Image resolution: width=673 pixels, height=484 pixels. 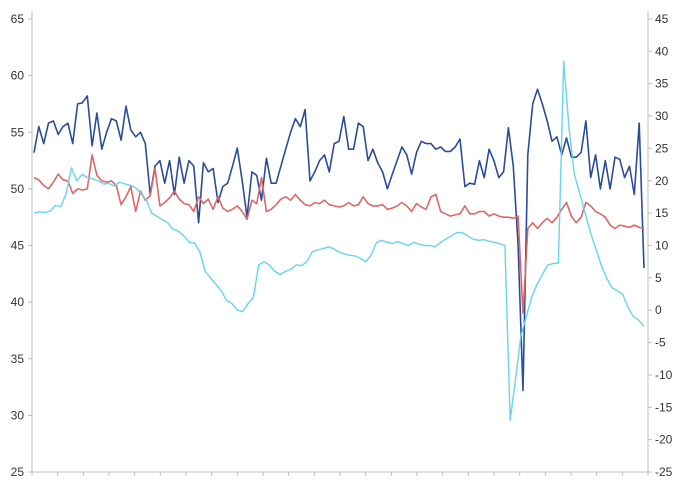 What do you see at coordinates (664, 375) in the screenshot?
I see `right-tick-label: -10` at bounding box center [664, 375].